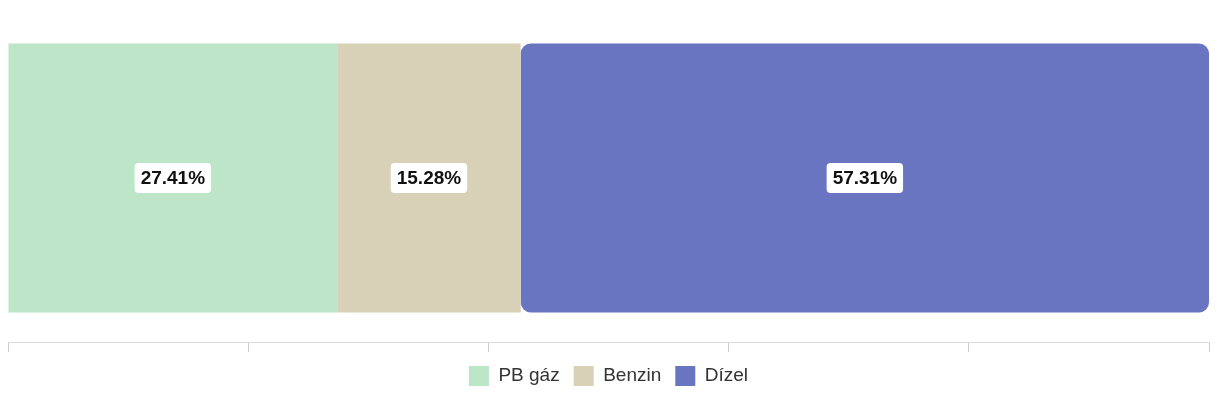  I want to click on data-label: 27.41%, so click(173, 178).